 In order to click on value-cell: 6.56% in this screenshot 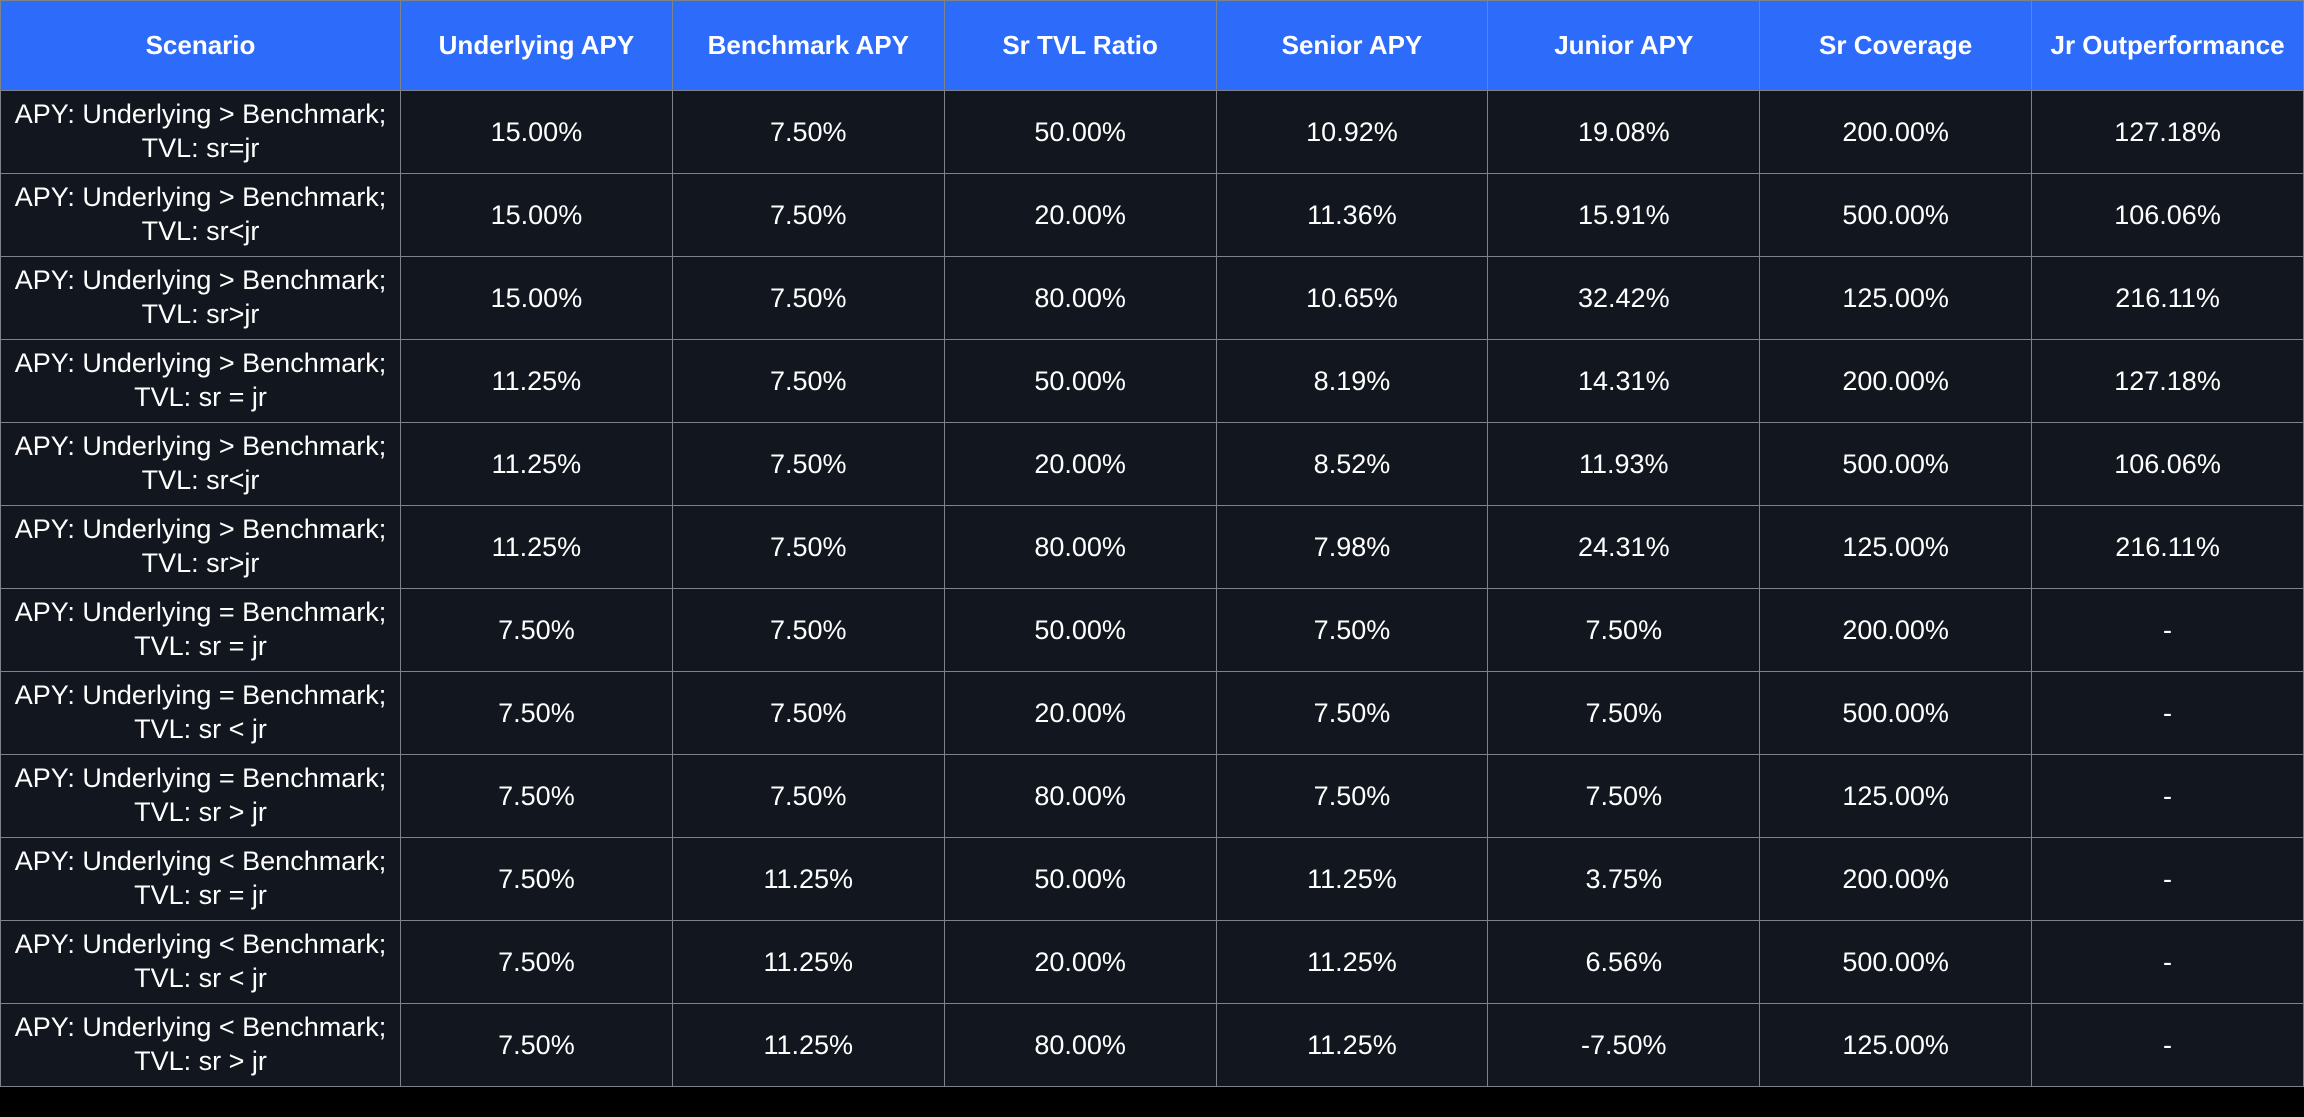, I will do `click(1624, 962)`.